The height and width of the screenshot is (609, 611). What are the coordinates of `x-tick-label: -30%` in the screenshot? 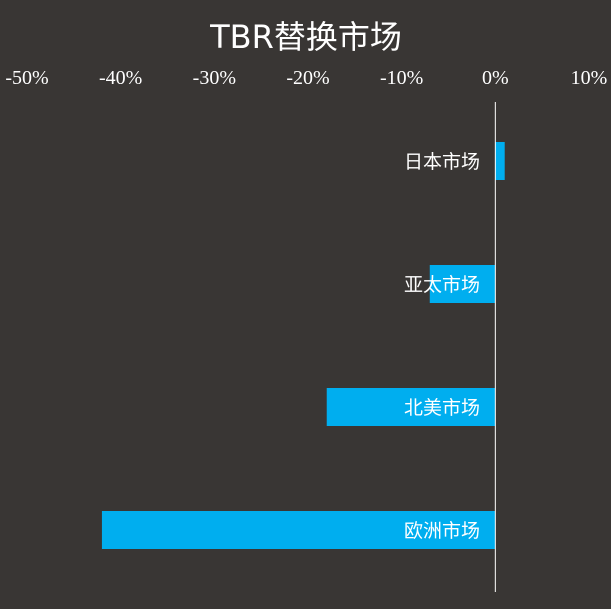 It's located at (214, 78).